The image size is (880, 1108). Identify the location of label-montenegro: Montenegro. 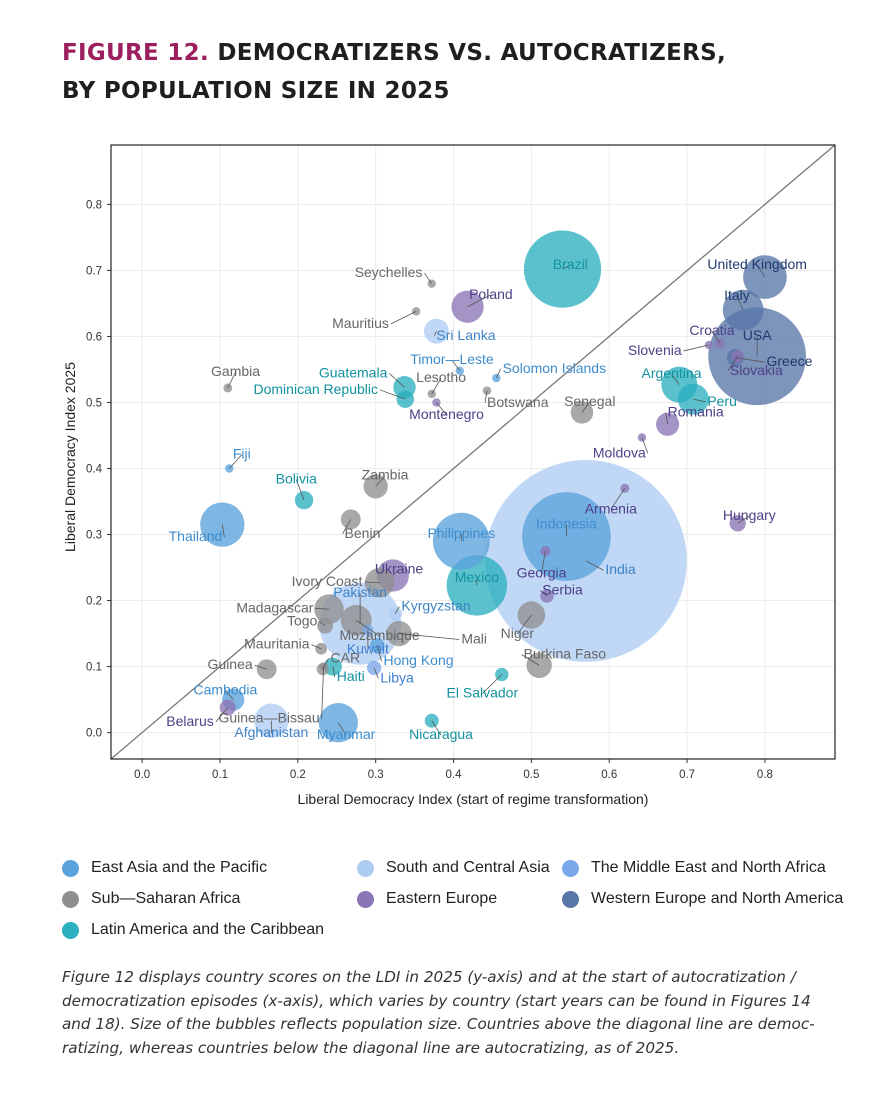
(446, 414).